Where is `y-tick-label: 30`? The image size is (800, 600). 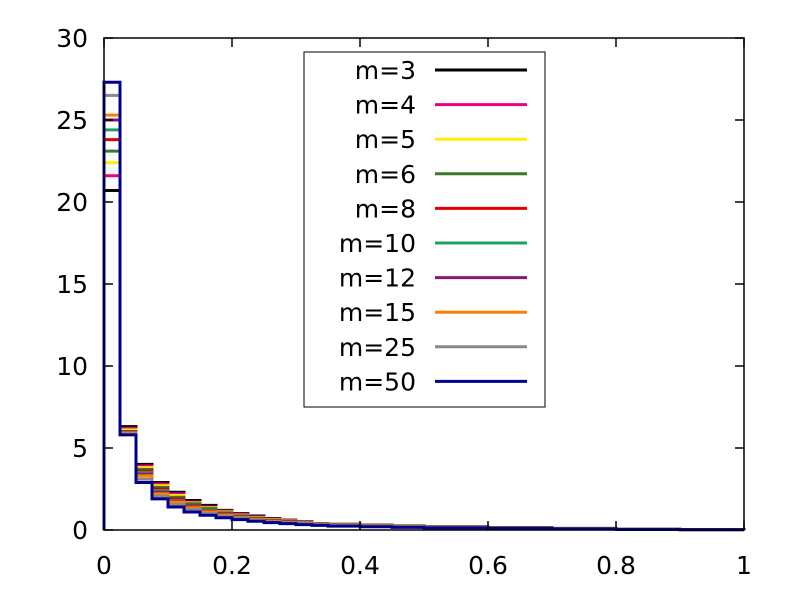 y-tick-label: 30 is located at coordinates (72, 38).